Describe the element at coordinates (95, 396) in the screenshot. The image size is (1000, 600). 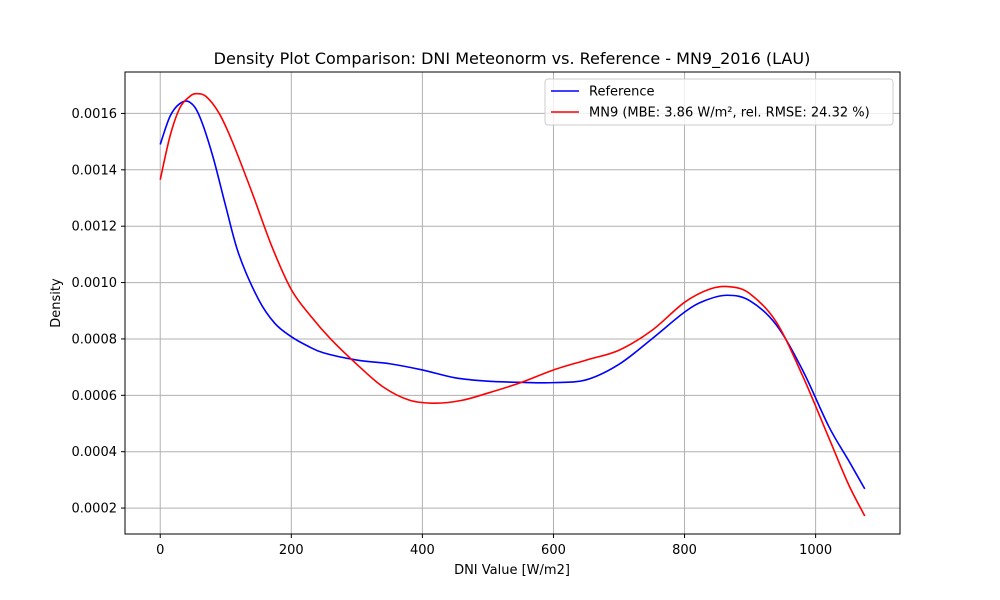
I see `y-tick-label: 0.0006` at that location.